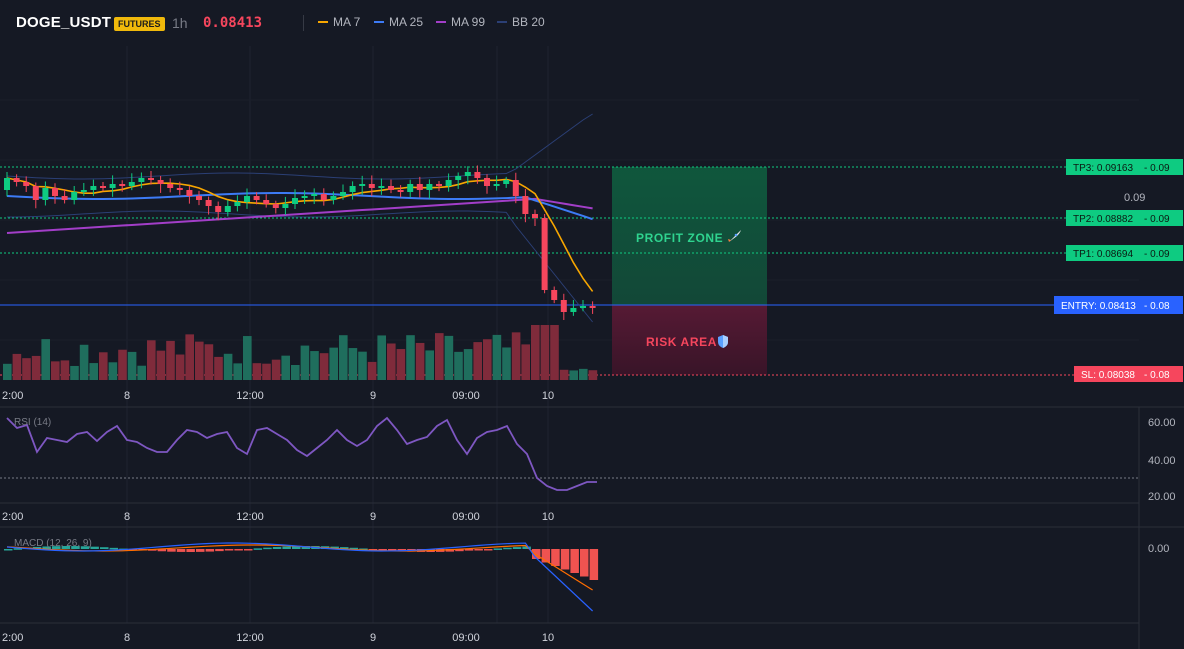  I want to click on tp2-tag: TP2: 0.08882 - 0.09, so click(1124, 218).